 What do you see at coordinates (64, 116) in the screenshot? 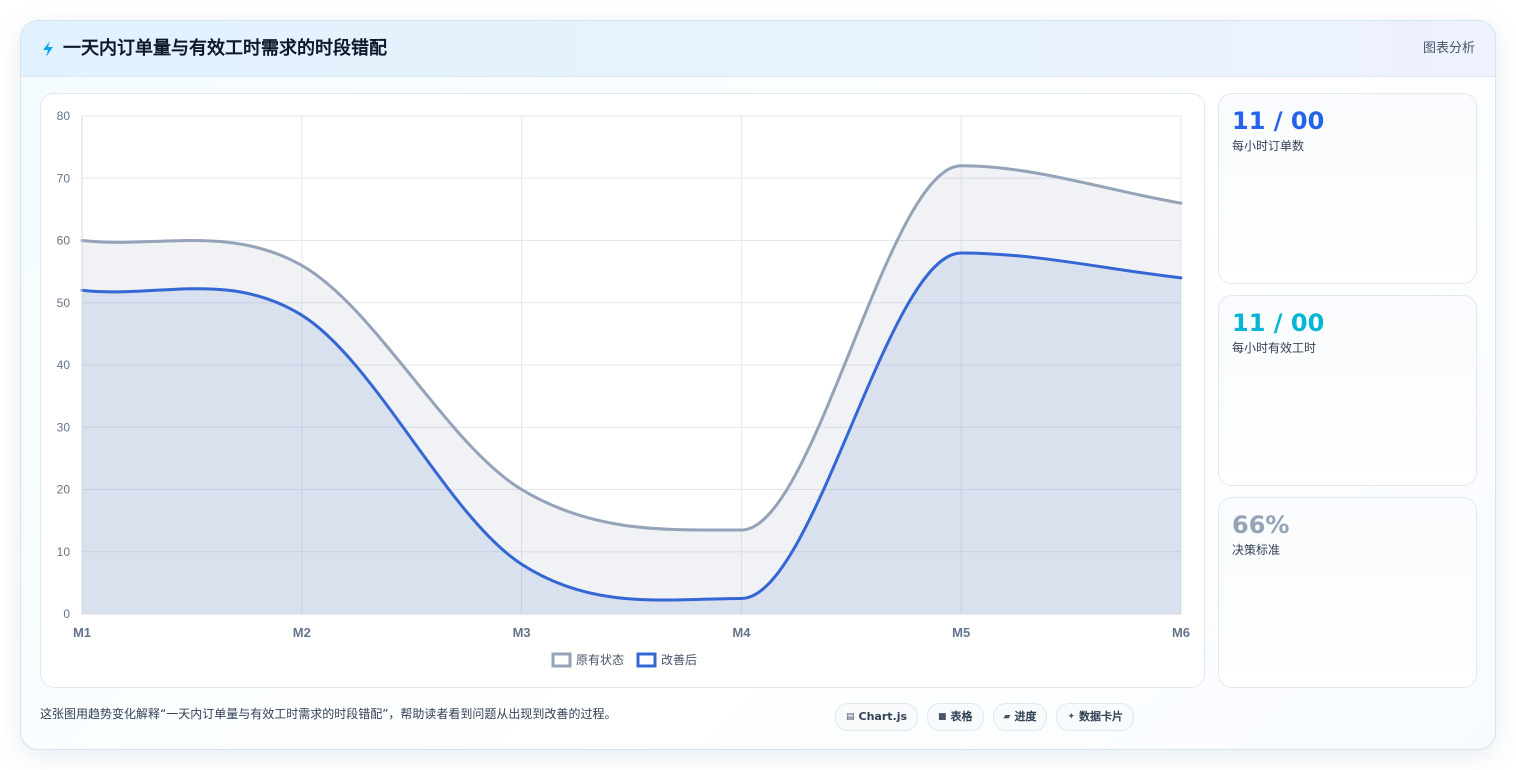
I see `y-tick-label: 80` at bounding box center [64, 116].